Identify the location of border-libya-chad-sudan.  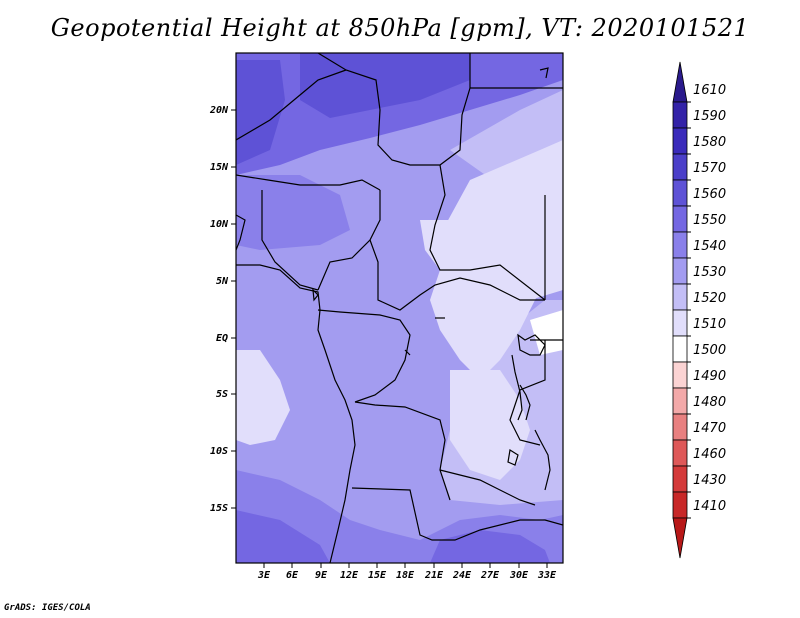
(394, 109).